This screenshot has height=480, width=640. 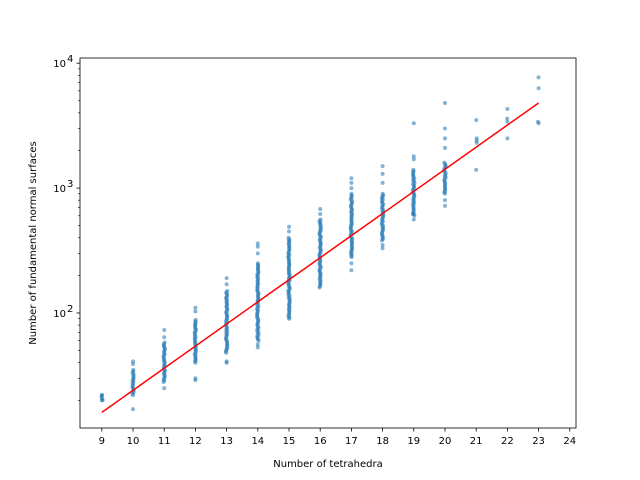 I want to click on y-tick-exponent: 3, so click(x=70, y=184).